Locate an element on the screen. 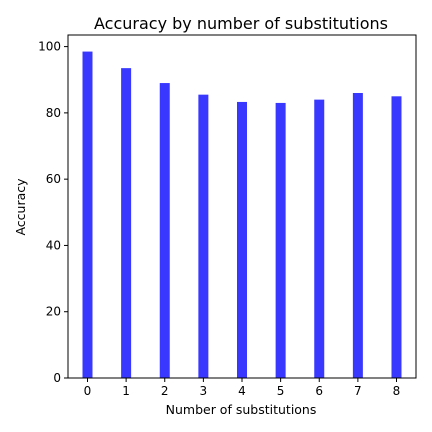 Image resolution: width=432 pixels, height=432 pixels. y-tick-label-40: 40 is located at coordinates (53, 245).